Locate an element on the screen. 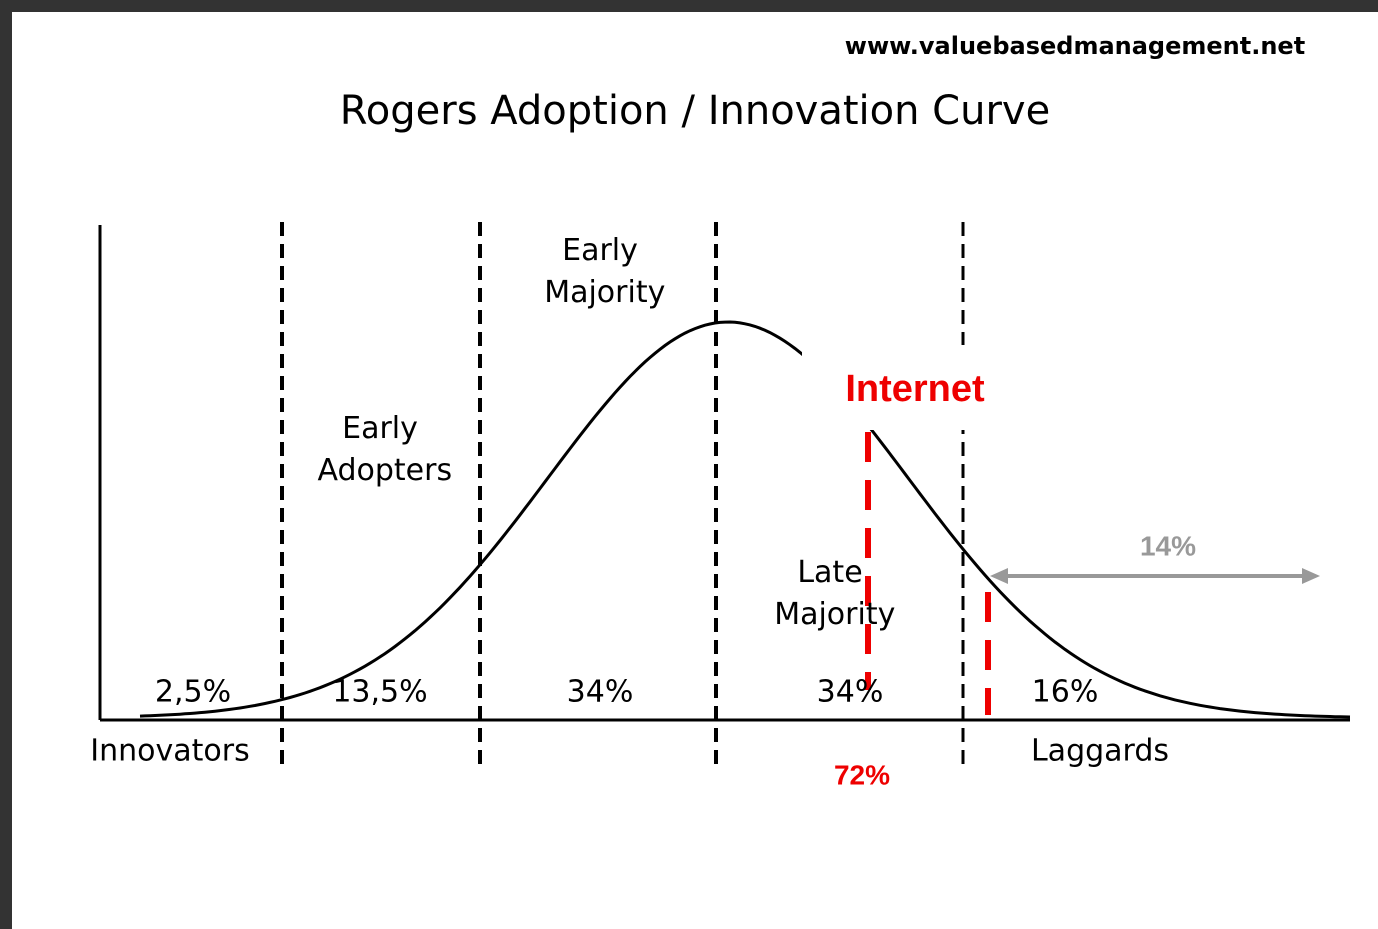 The image size is (1378, 929). title: Rogers Adoption / Innovation Curve is located at coordinates (695, 111).